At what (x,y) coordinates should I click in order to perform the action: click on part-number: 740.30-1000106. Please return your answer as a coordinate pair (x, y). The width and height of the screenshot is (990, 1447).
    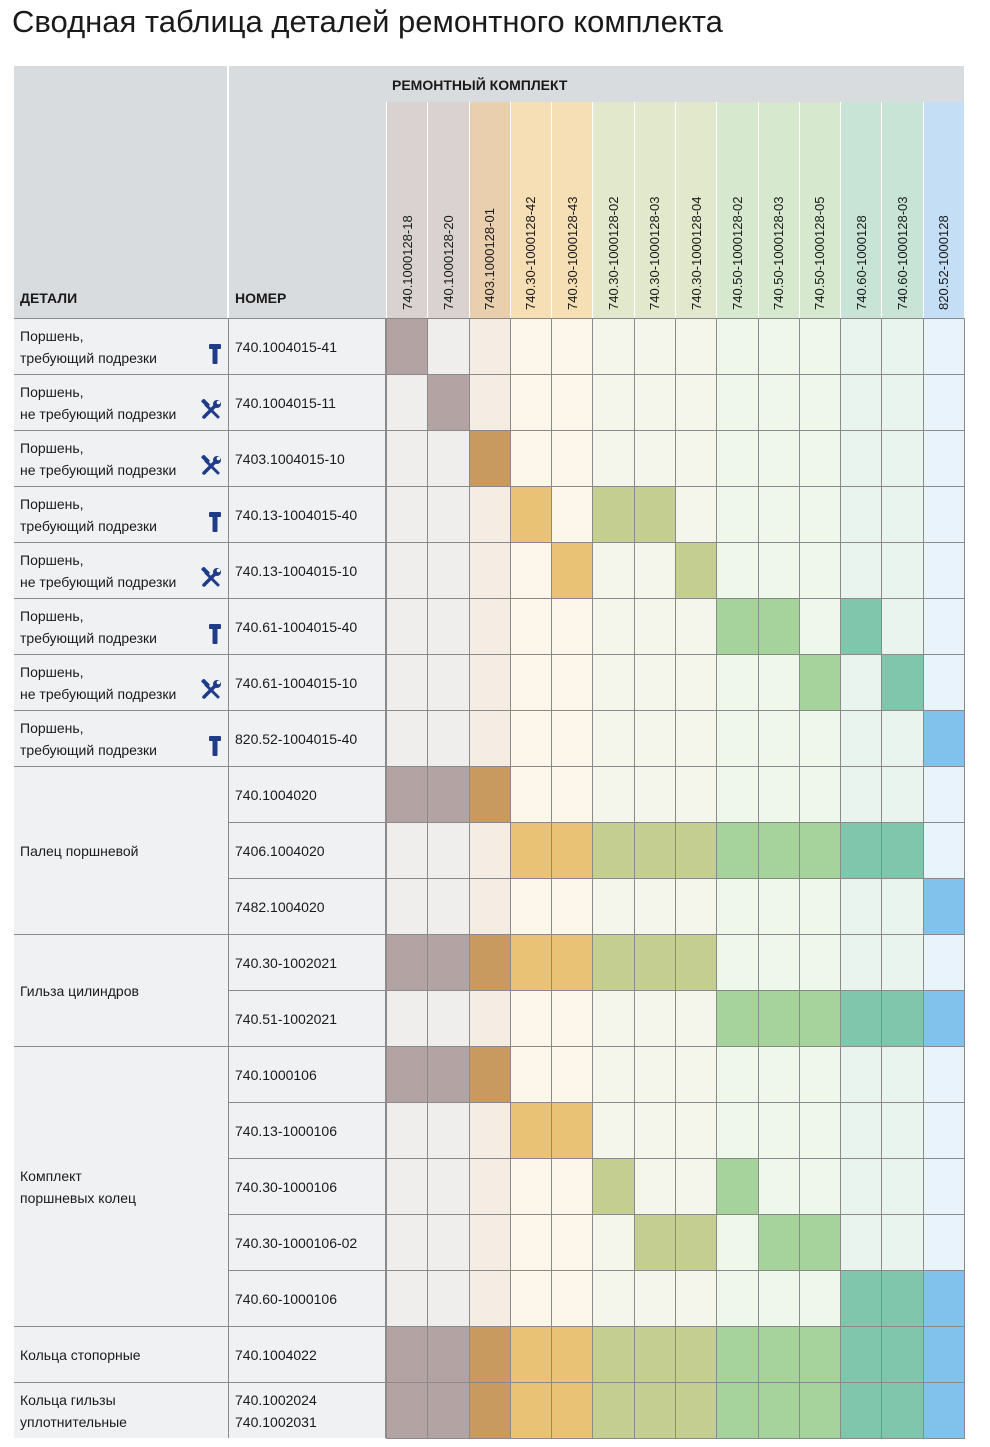
    Looking at the image, I should click on (286, 1187).